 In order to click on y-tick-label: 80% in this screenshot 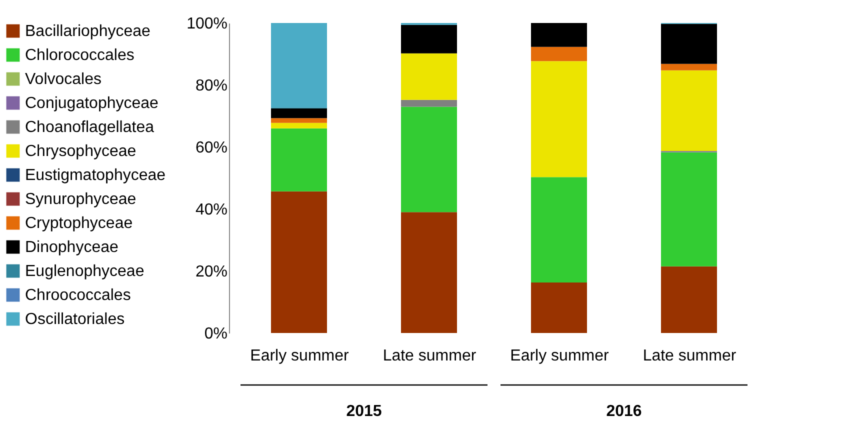, I will do `click(211, 86)`.